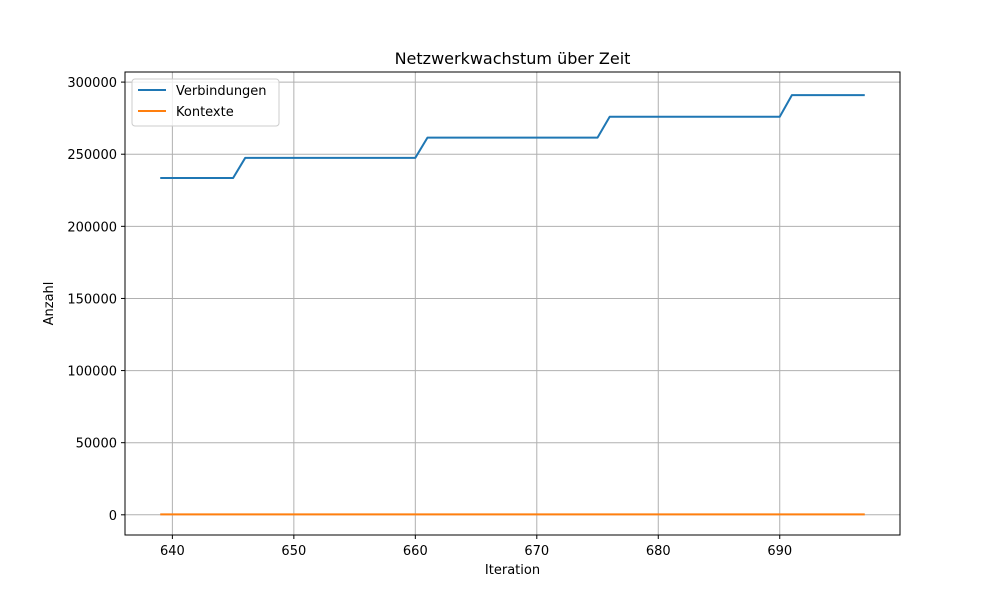 Image resolution: width=1000 pixels, height=600 pixels. What do you see at coordinates (92, 227) in the screenshot?
I see `y-tick-label: 200000` at bounding box center [92, 227].